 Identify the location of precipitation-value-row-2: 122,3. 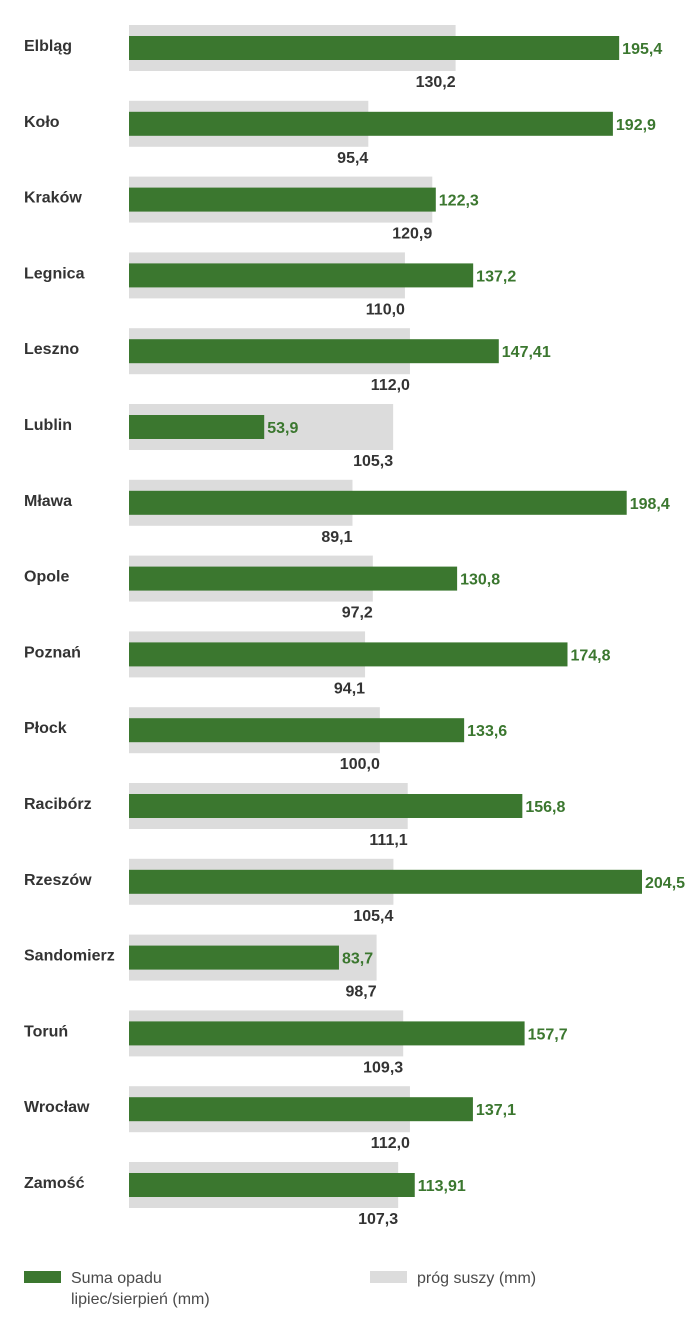
(459, 201).